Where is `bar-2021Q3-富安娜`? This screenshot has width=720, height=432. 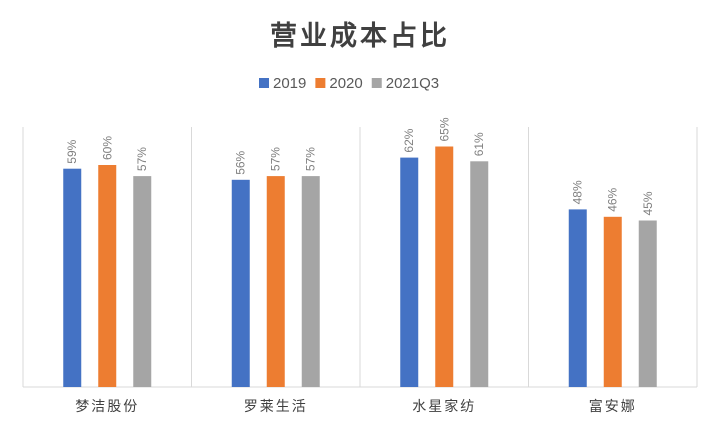 bar-2021Q3-富安娜 is located at coordinates (647, 303).